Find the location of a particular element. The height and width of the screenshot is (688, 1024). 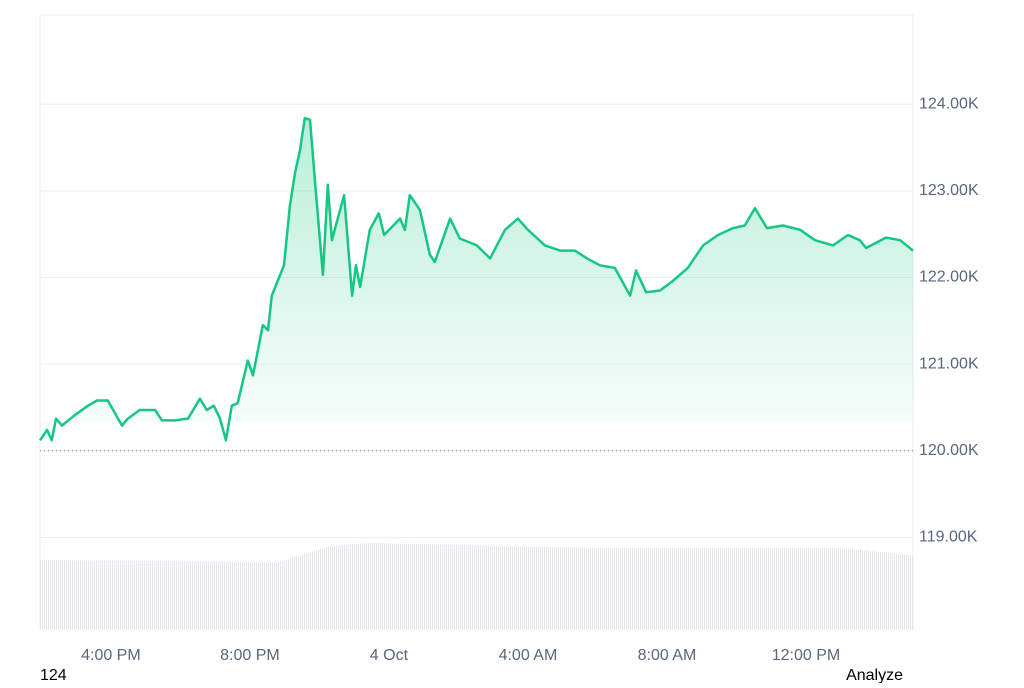

x-tick-label: 12:00 PM is located at coordinates (806, 655).